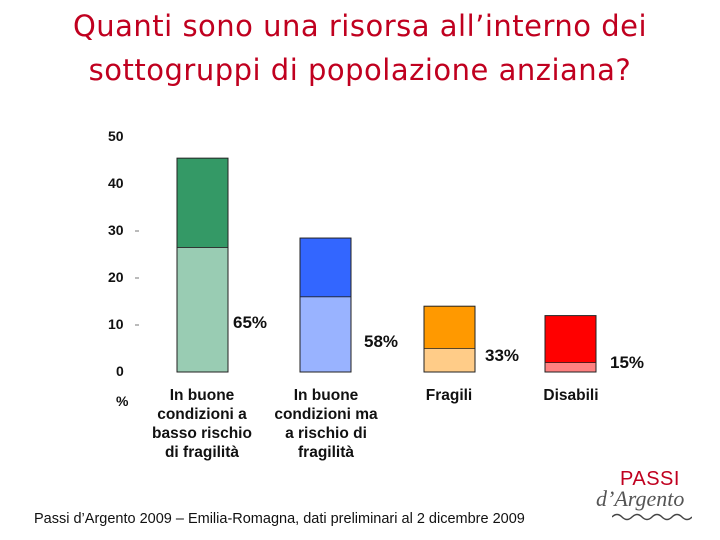 Image resolution: width=720 pixels, height=540 pixels. What do you see at coordinates (116, 324) in the screenshot?
I see `y-tick-label: 10` at bounding box center [116, 324].